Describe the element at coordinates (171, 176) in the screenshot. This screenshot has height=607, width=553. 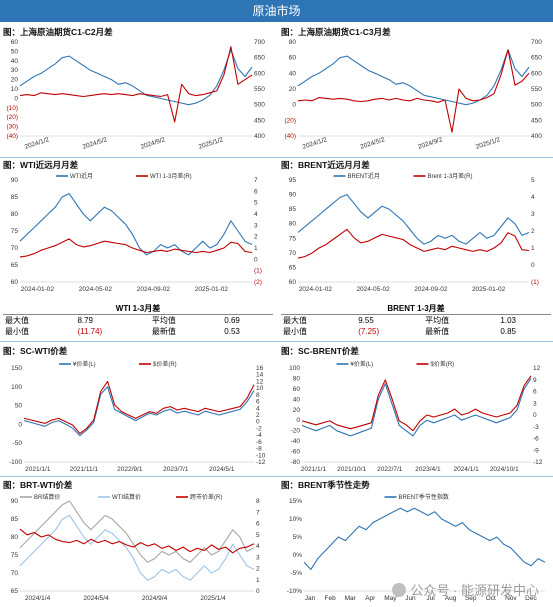
I see `legend-label: WTI 1-3月差(R)` at that location.